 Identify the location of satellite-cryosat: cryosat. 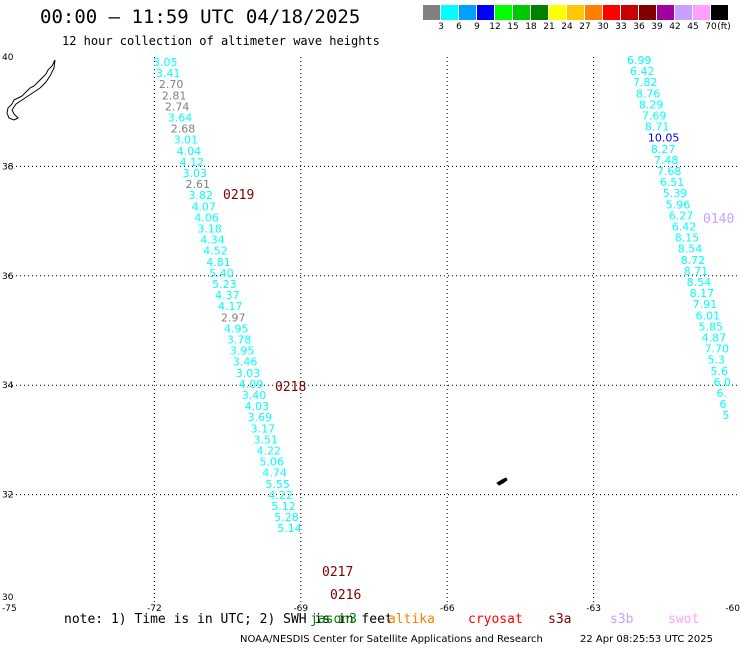
(495, 619).